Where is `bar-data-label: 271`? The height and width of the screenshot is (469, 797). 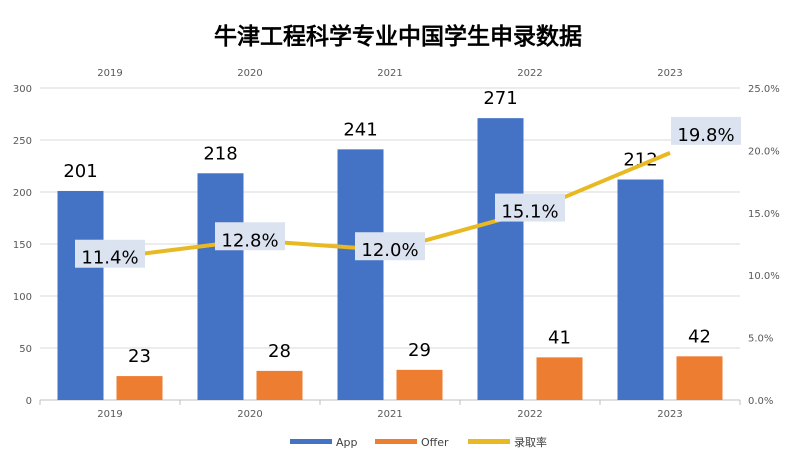
bar-data-label: 271 is located at coordinates (500, 98).